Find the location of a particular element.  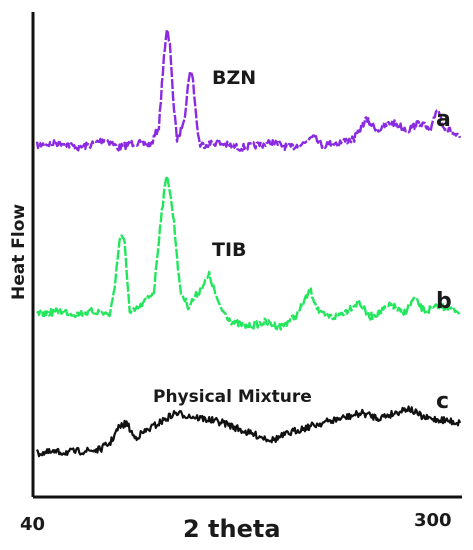

series-name-physical-mixture: Physical Mixture is located at coordinates (232, 397).